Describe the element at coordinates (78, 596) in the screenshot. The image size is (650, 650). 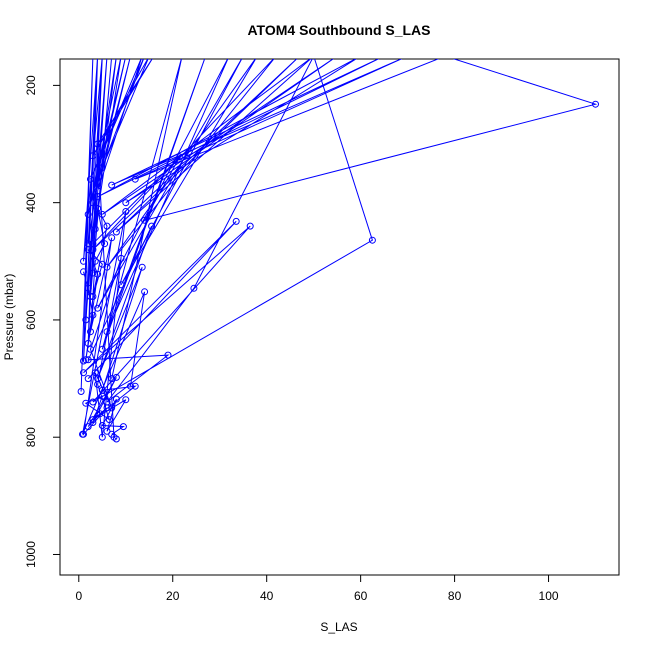
I see `x-tick-label: 0` at that location.